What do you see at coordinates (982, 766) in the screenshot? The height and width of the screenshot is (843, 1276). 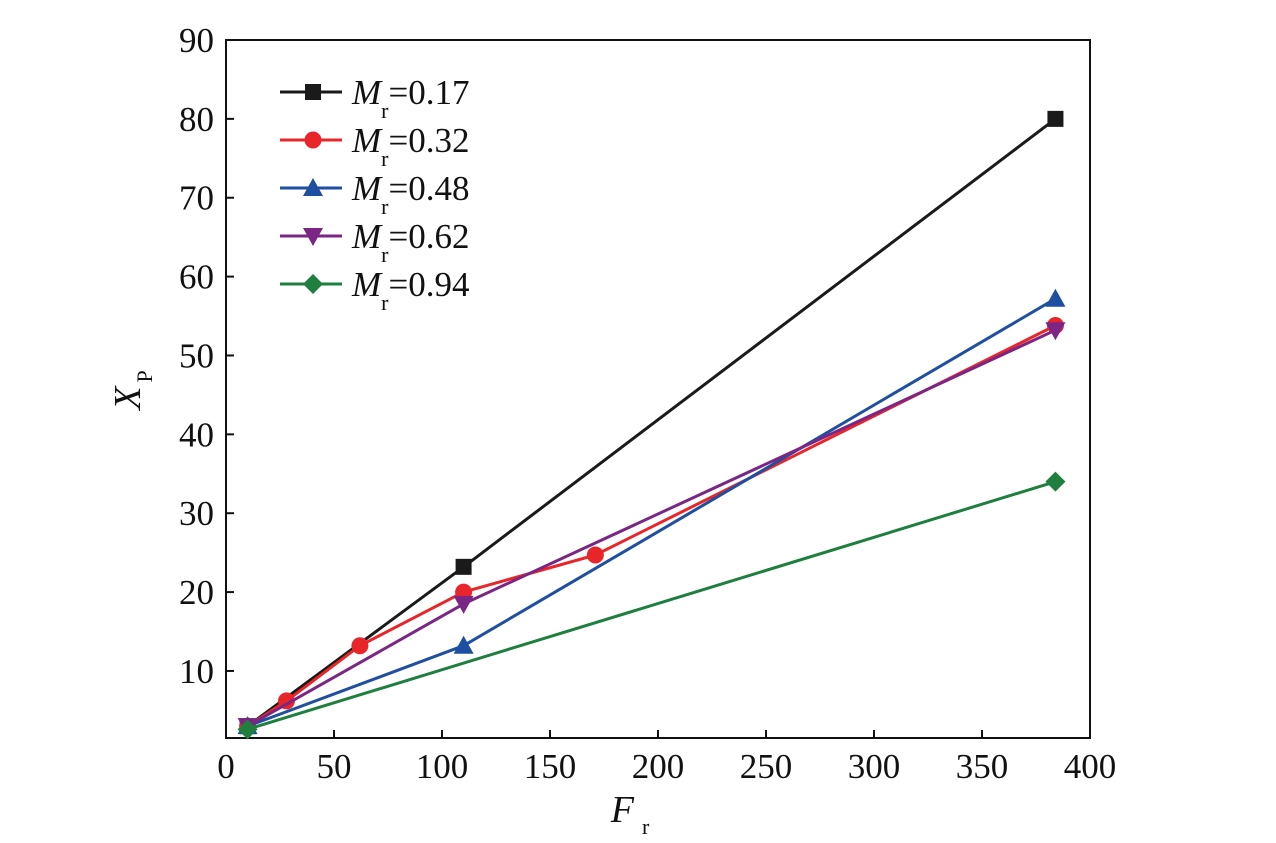 I see `x-tick-label: 350` at bounding box center [982, 766].